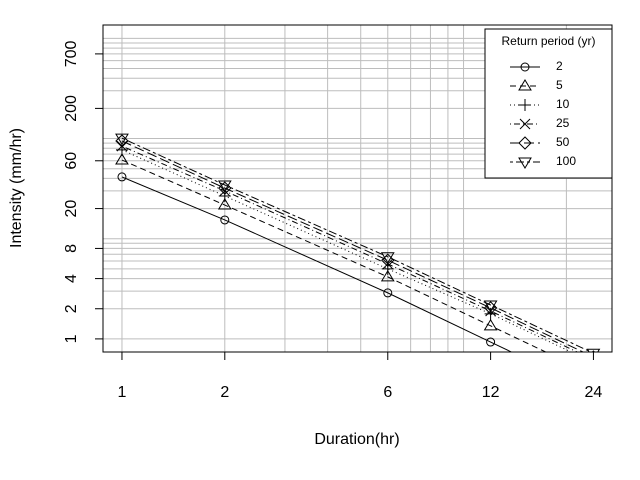 The image size is (640, 480). Describe the element at coordinates (71, 53) in the screenshot. I see `y-tick-label: 700` at that location.